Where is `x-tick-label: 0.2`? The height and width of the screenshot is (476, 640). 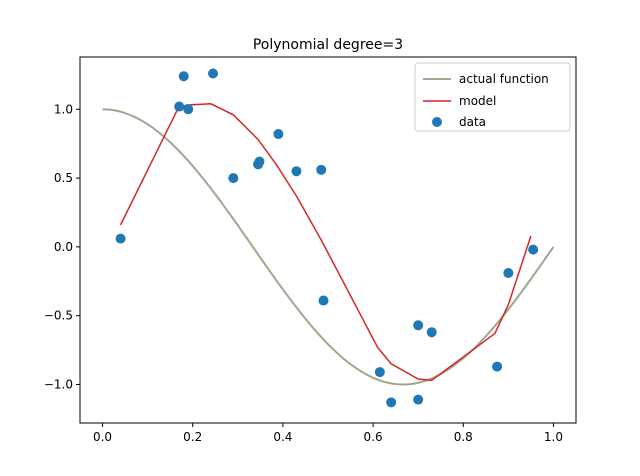
x-tick-label: 0.2 is located at coordinates (192, 437).